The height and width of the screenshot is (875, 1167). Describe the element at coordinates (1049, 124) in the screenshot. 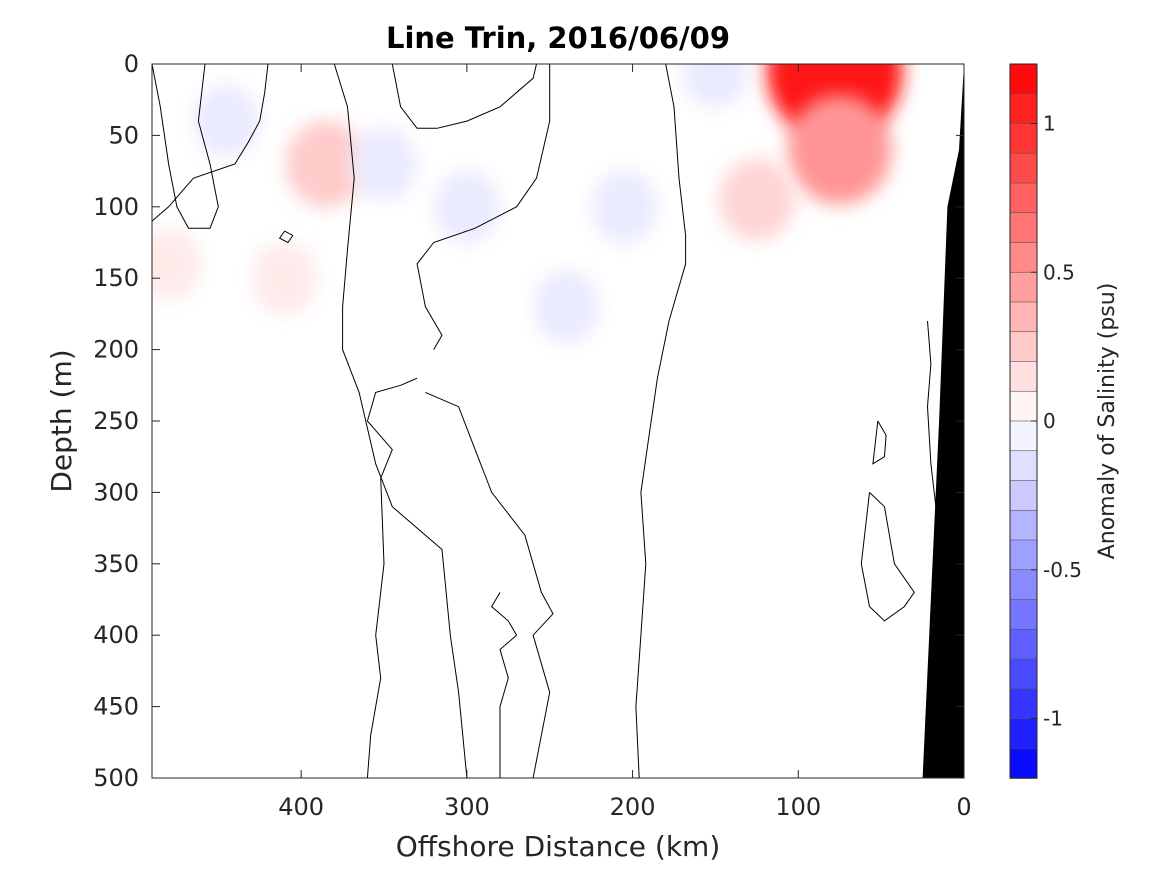

I see `colorbar-tick-label: 1` at that location.